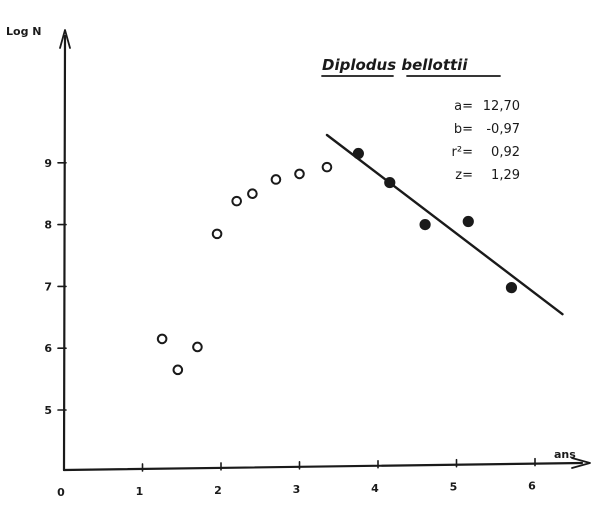 This screenshot has height=520, width=600. What do you see at coordinates (218, 490) in the screenshot?
I see `x-tick-label: 2` at bounding box center [218, 490].